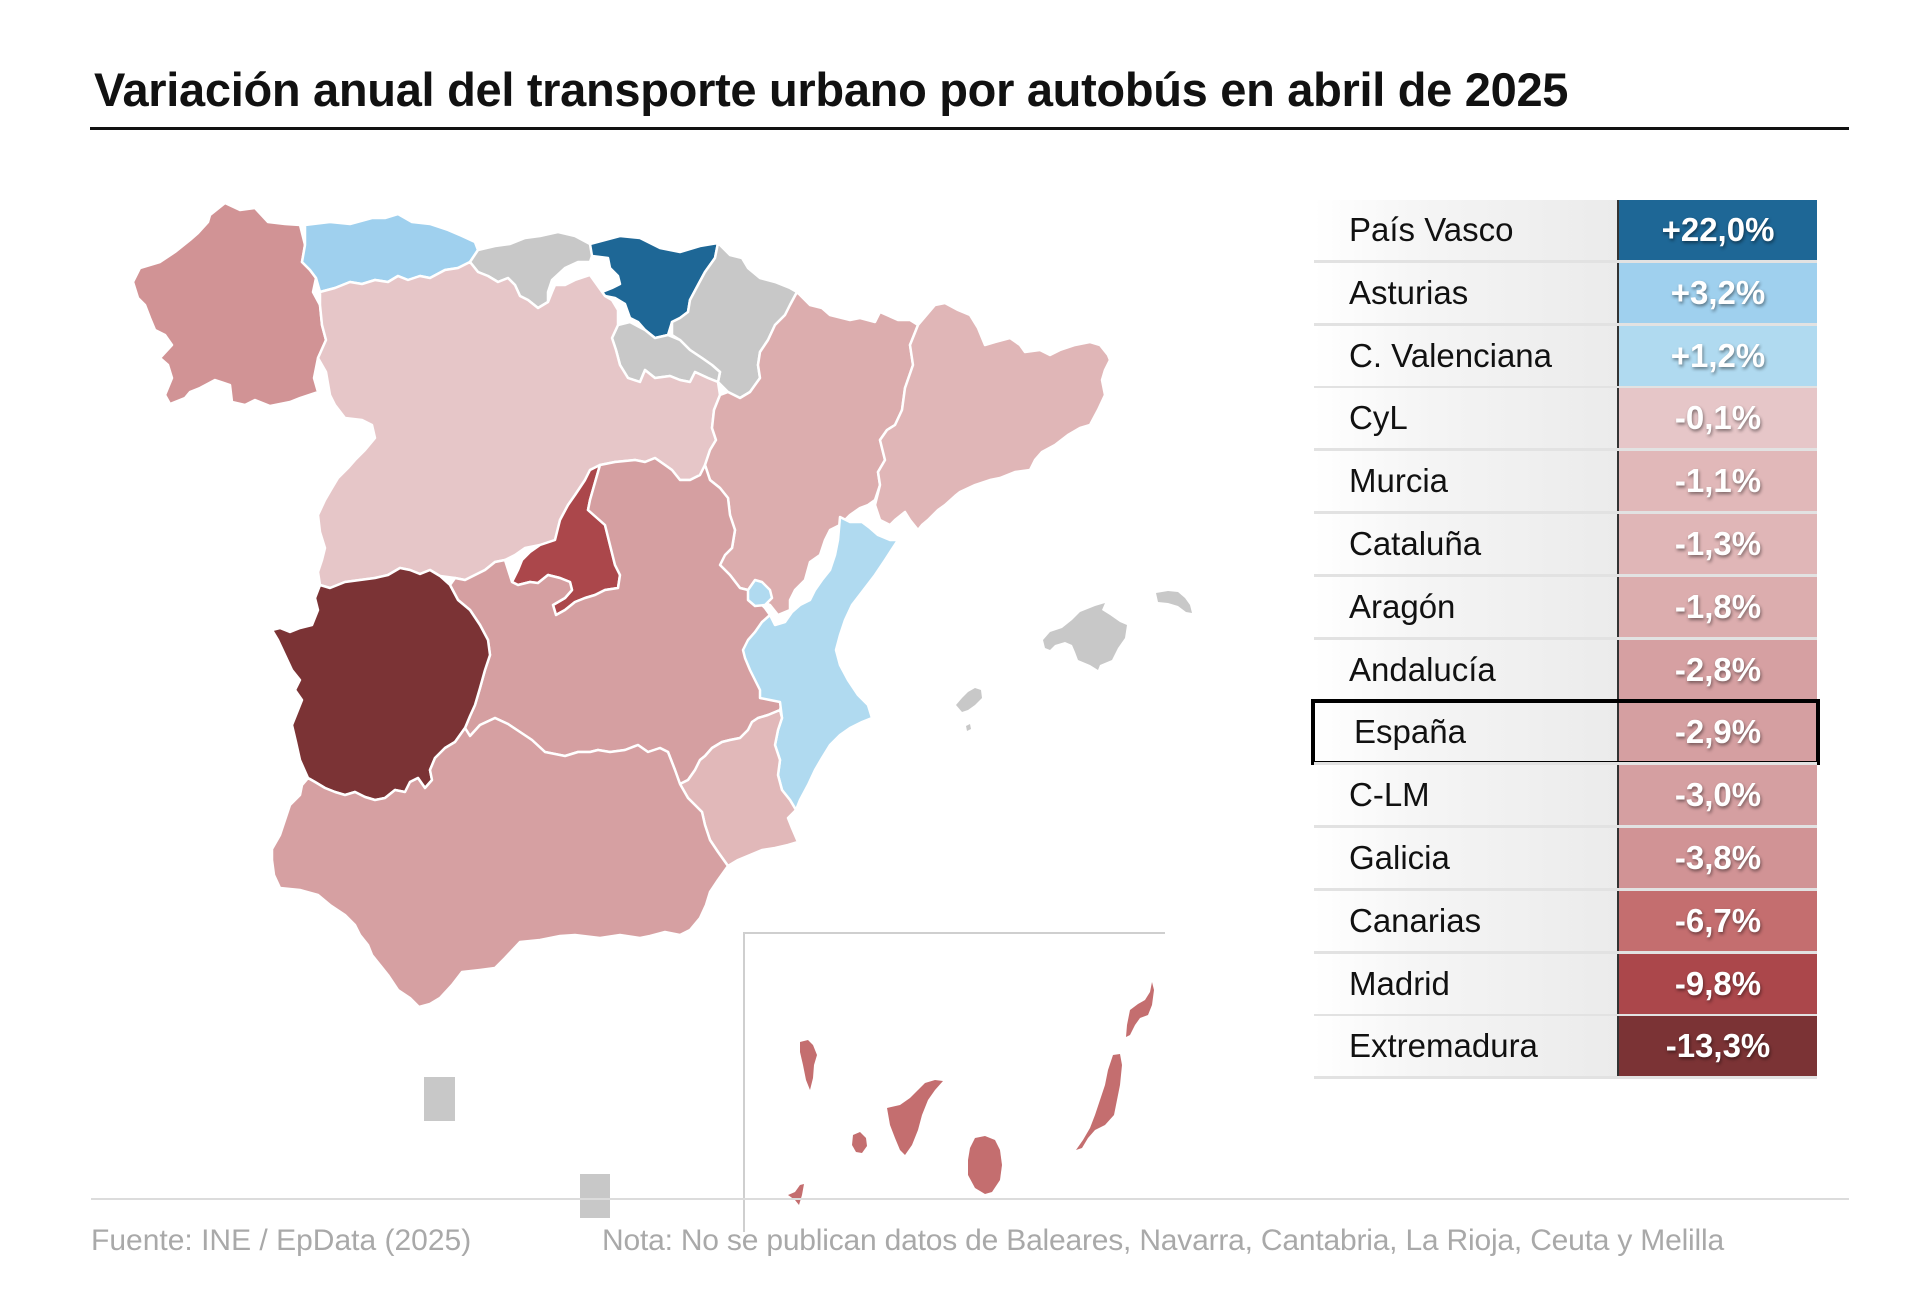 This screenshot has height=1304, width=1920. I want to click on ranking-value-cell: -1,8%, so click(1718, 606).